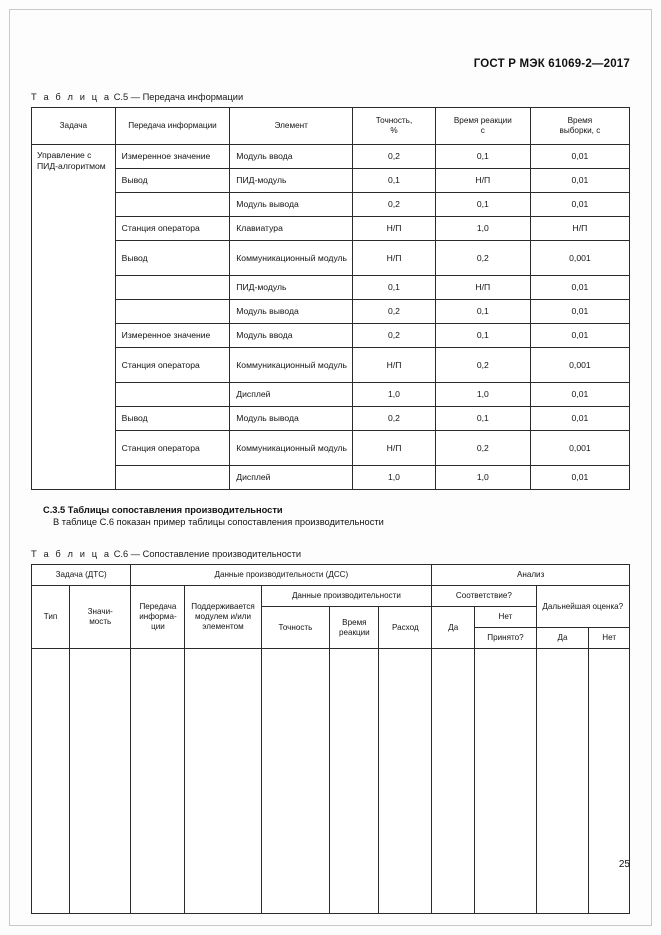 Image resolution: width=661 pixels, height=935 pixels. What do you see at coordinates (583, 607) in the screenshot?
I see `subgroup-further-evaluation: Дальнейшая оценка?` at bounding box center [583, 607].